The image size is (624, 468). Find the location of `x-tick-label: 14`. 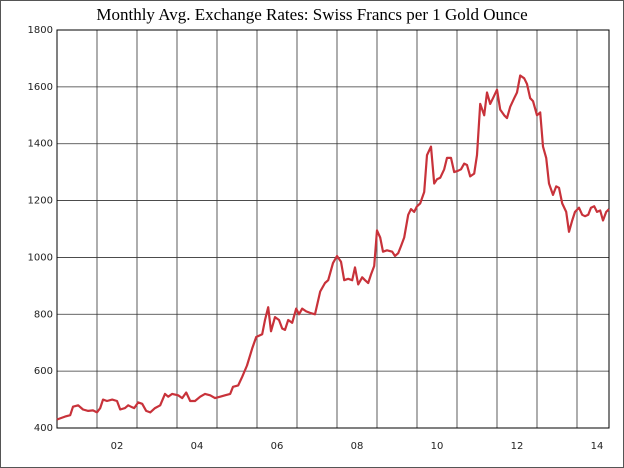

x-tick-label: 14 is located at coordinates (597, 446).